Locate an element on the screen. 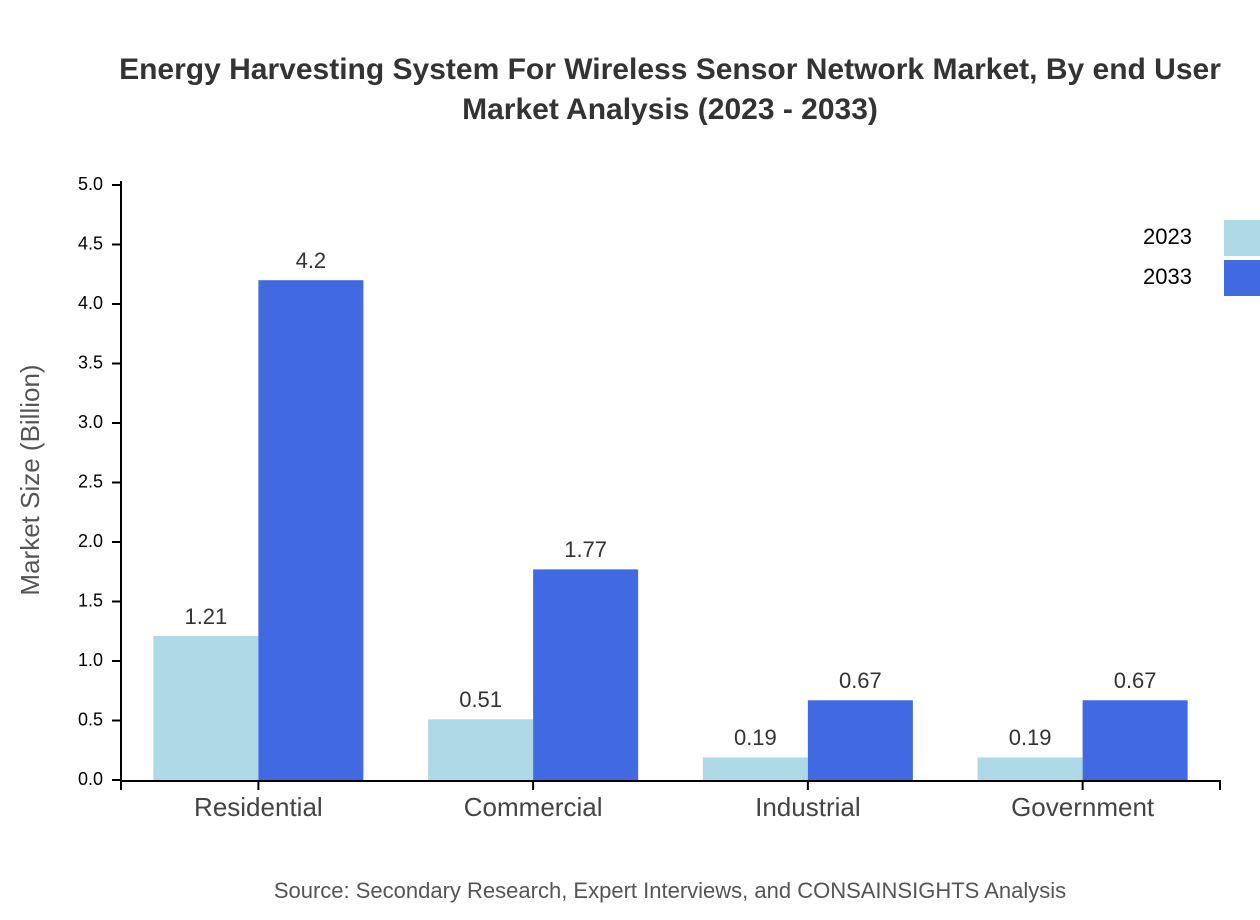 The image size is (1260, 920). x-tick-label: Commercial is located at coordinates (533, 807).